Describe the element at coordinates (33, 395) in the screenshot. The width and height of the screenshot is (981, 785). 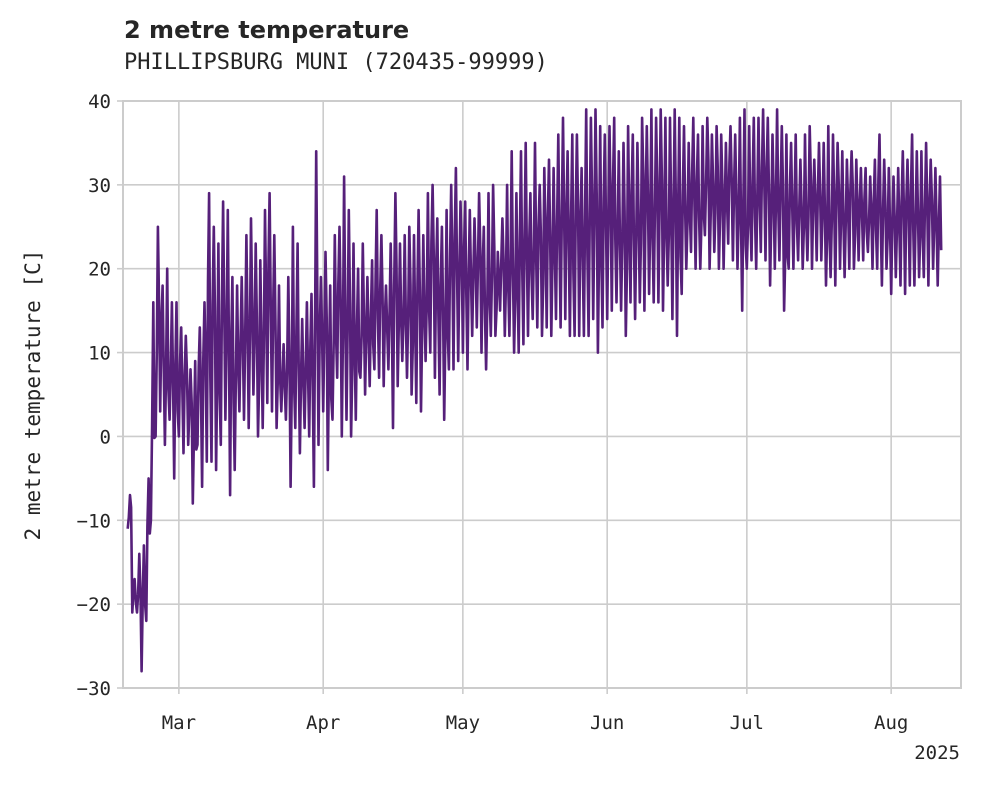
I see `y-axis-label: 2 metre temperature [C]` at that location.